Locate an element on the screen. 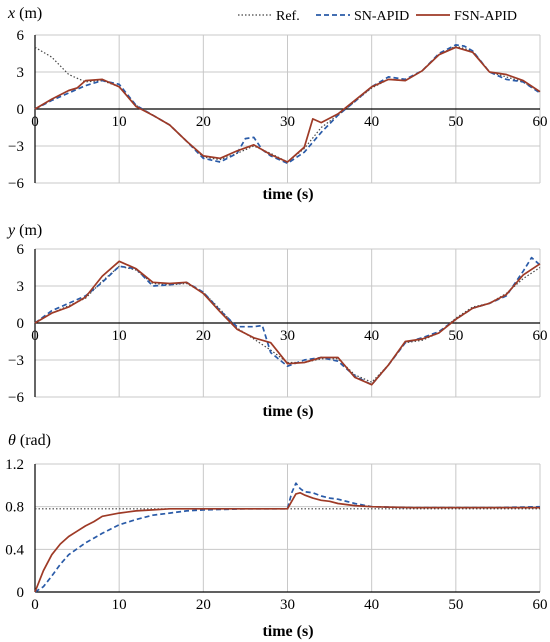 This screenshot has width=550, height=642. ylabel-y-unit: (m) is located at coordinates (28, 230).